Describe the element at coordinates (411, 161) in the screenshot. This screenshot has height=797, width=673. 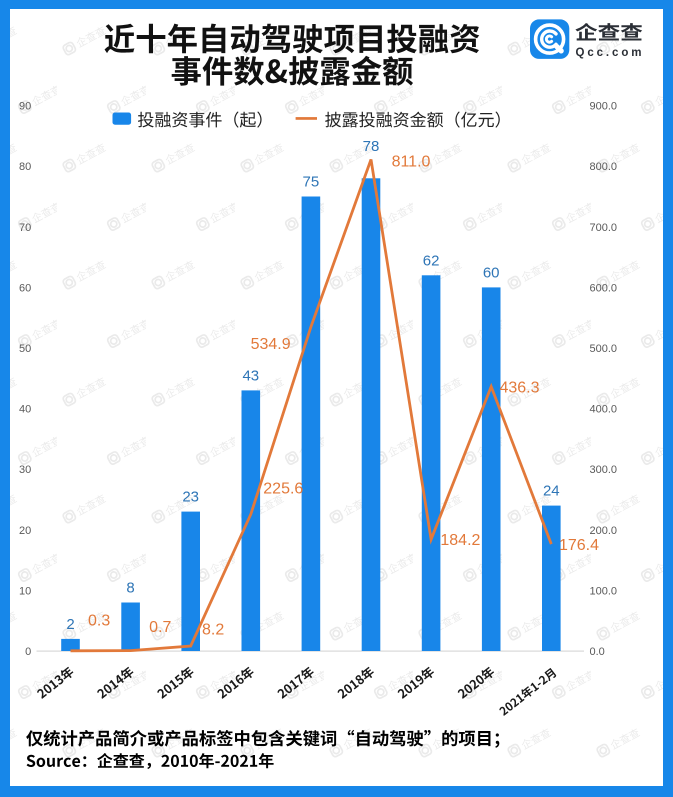
I see `svg-text: 811.0` at that location.